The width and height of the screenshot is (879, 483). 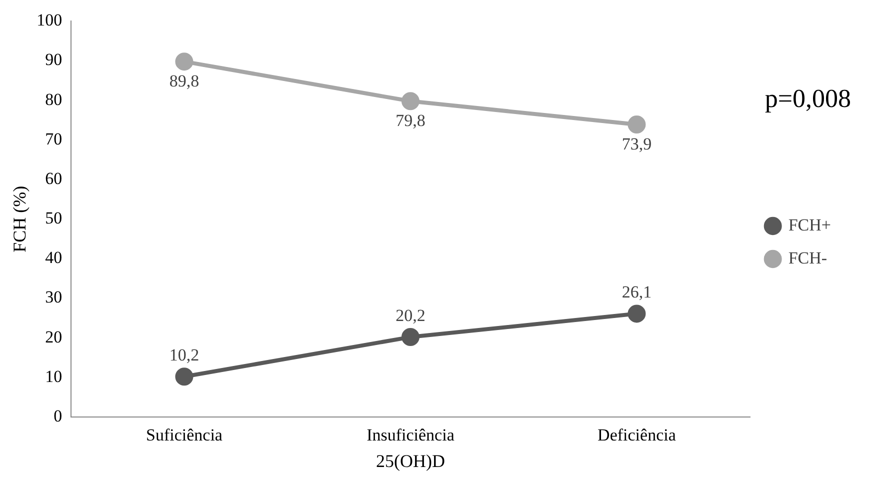 What do you see at coordinates (53, 218) in the screenshot?
I see `y-tick-label: 50` at bounding box center [53, 218].